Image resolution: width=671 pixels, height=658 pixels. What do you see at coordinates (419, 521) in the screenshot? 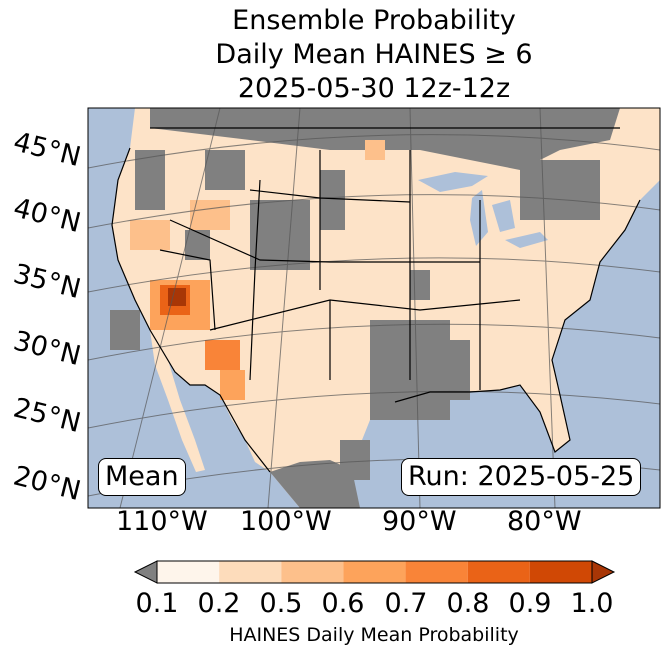
I see `lon-label-90: 90°W` at bounding box center [419, 521].